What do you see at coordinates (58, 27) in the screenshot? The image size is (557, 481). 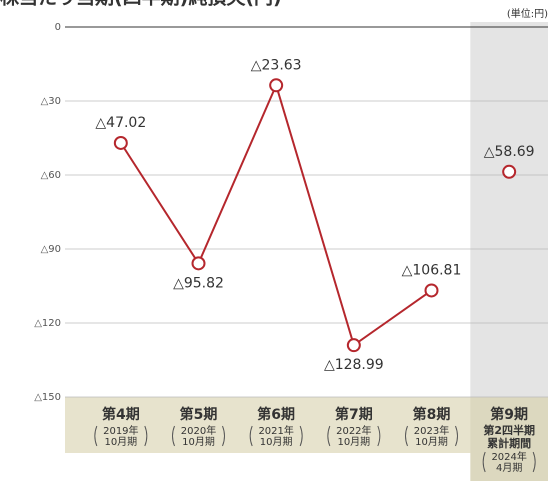 I see `y-tick-label: 0` at bounding box center [58, 27].